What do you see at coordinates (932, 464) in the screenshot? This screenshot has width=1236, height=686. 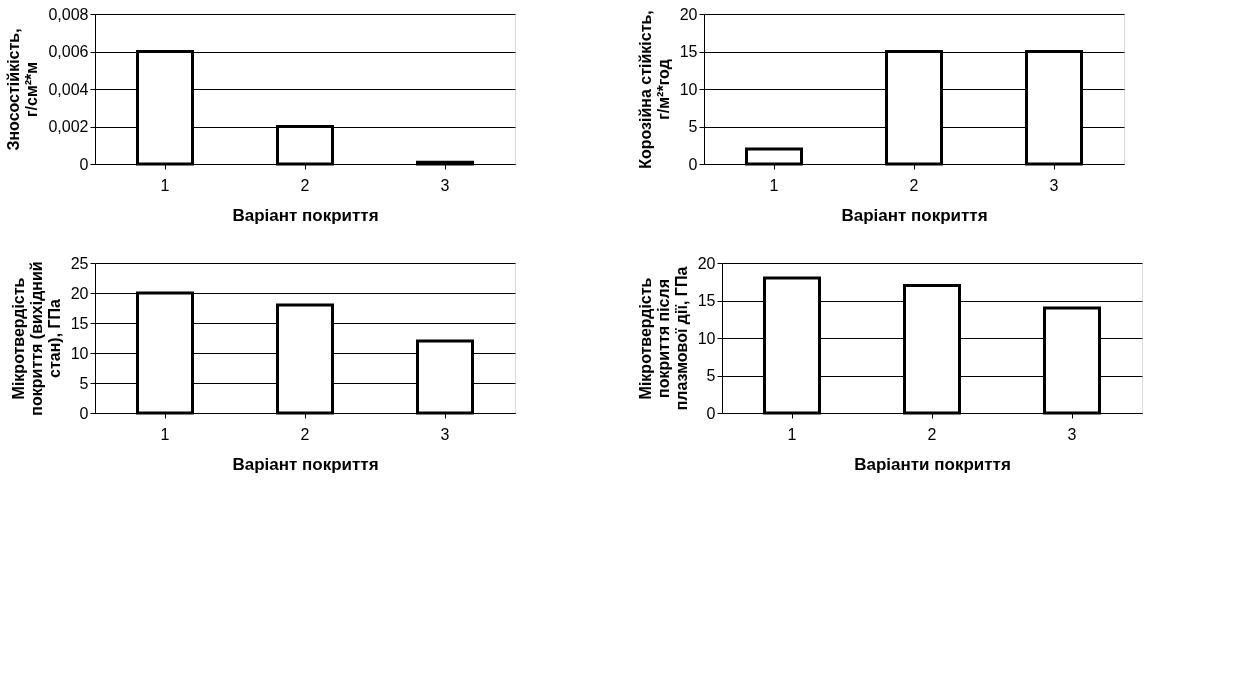 I see `x-axis-title: Варіанти покриття` at bounding box center [932, 464].